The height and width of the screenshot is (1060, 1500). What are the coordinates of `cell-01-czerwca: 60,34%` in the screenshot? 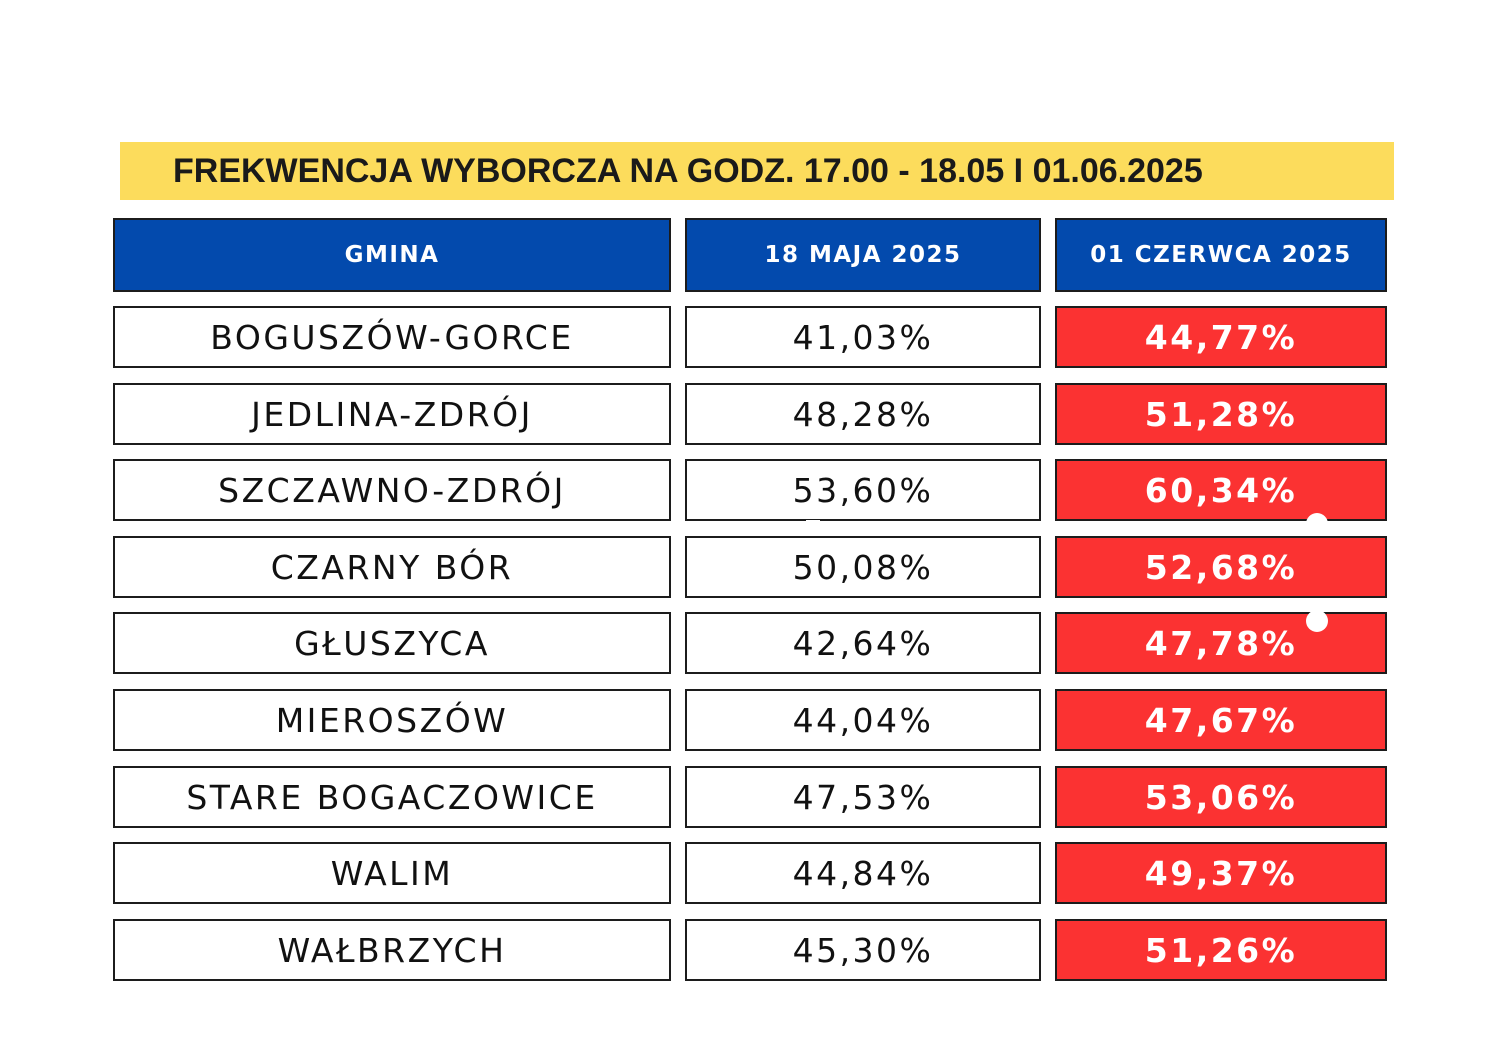 It's located at (1221, 490).